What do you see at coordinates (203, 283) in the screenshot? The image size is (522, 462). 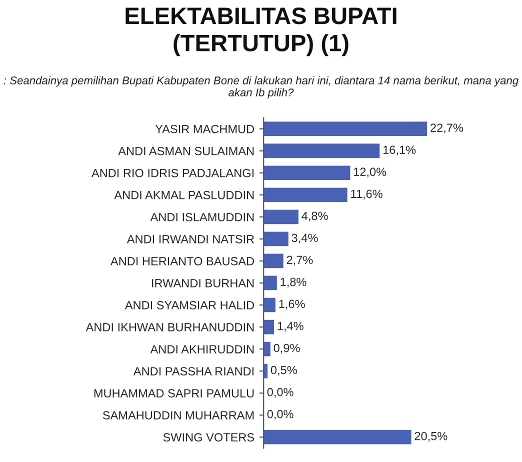 I see `y-tick-label: IRWANDI BURHAN` at bounding box center [203, 283].